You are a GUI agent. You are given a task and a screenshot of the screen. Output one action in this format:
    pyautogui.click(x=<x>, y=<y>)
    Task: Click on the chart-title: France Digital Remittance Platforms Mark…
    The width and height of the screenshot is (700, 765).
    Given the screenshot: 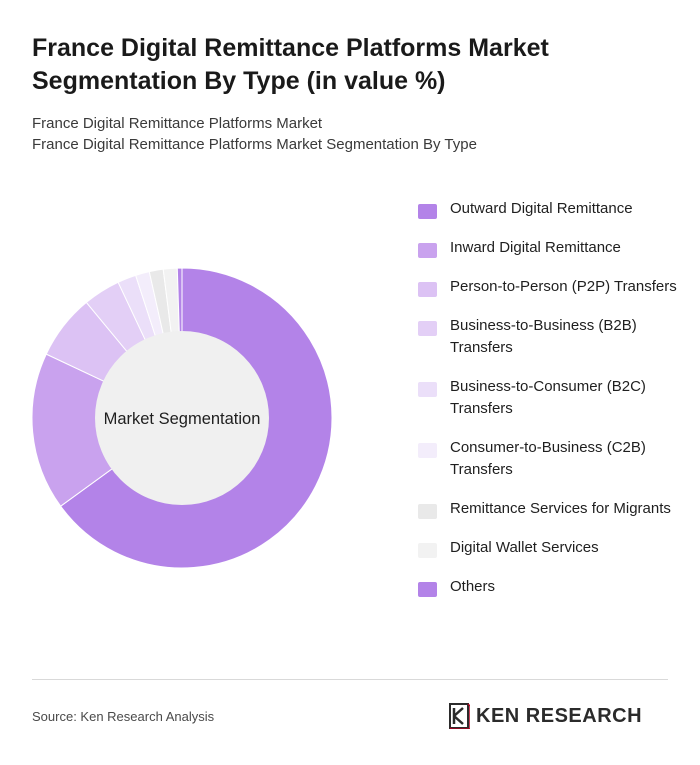 What is the action you would take?
    pyautogui.click(x=290, y=64)
    